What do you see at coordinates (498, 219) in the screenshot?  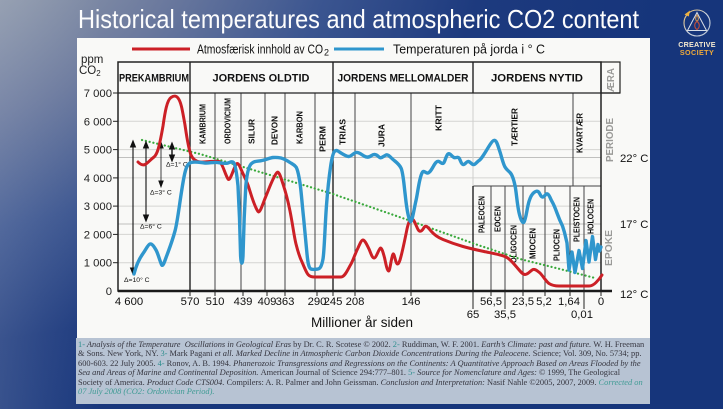 I see `svg-text: EOCEN` at bounding box center [498, 219].